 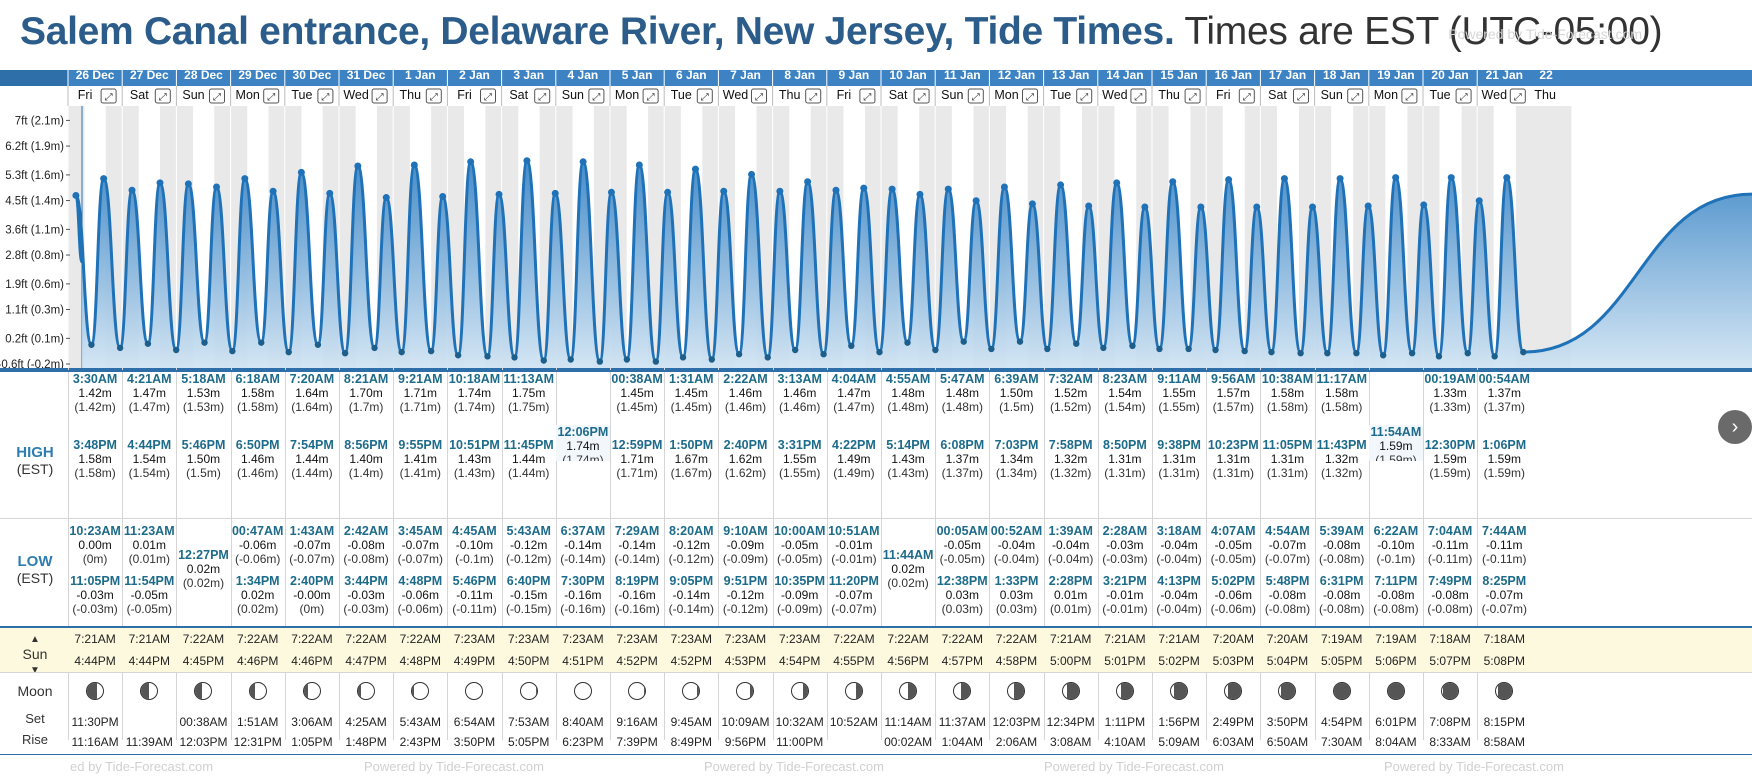 What do you see at coordinates (39, 121) in the screenshot?
I see `y-tick-label: 7ft (2.1m)` at bounding box center [39, 121].